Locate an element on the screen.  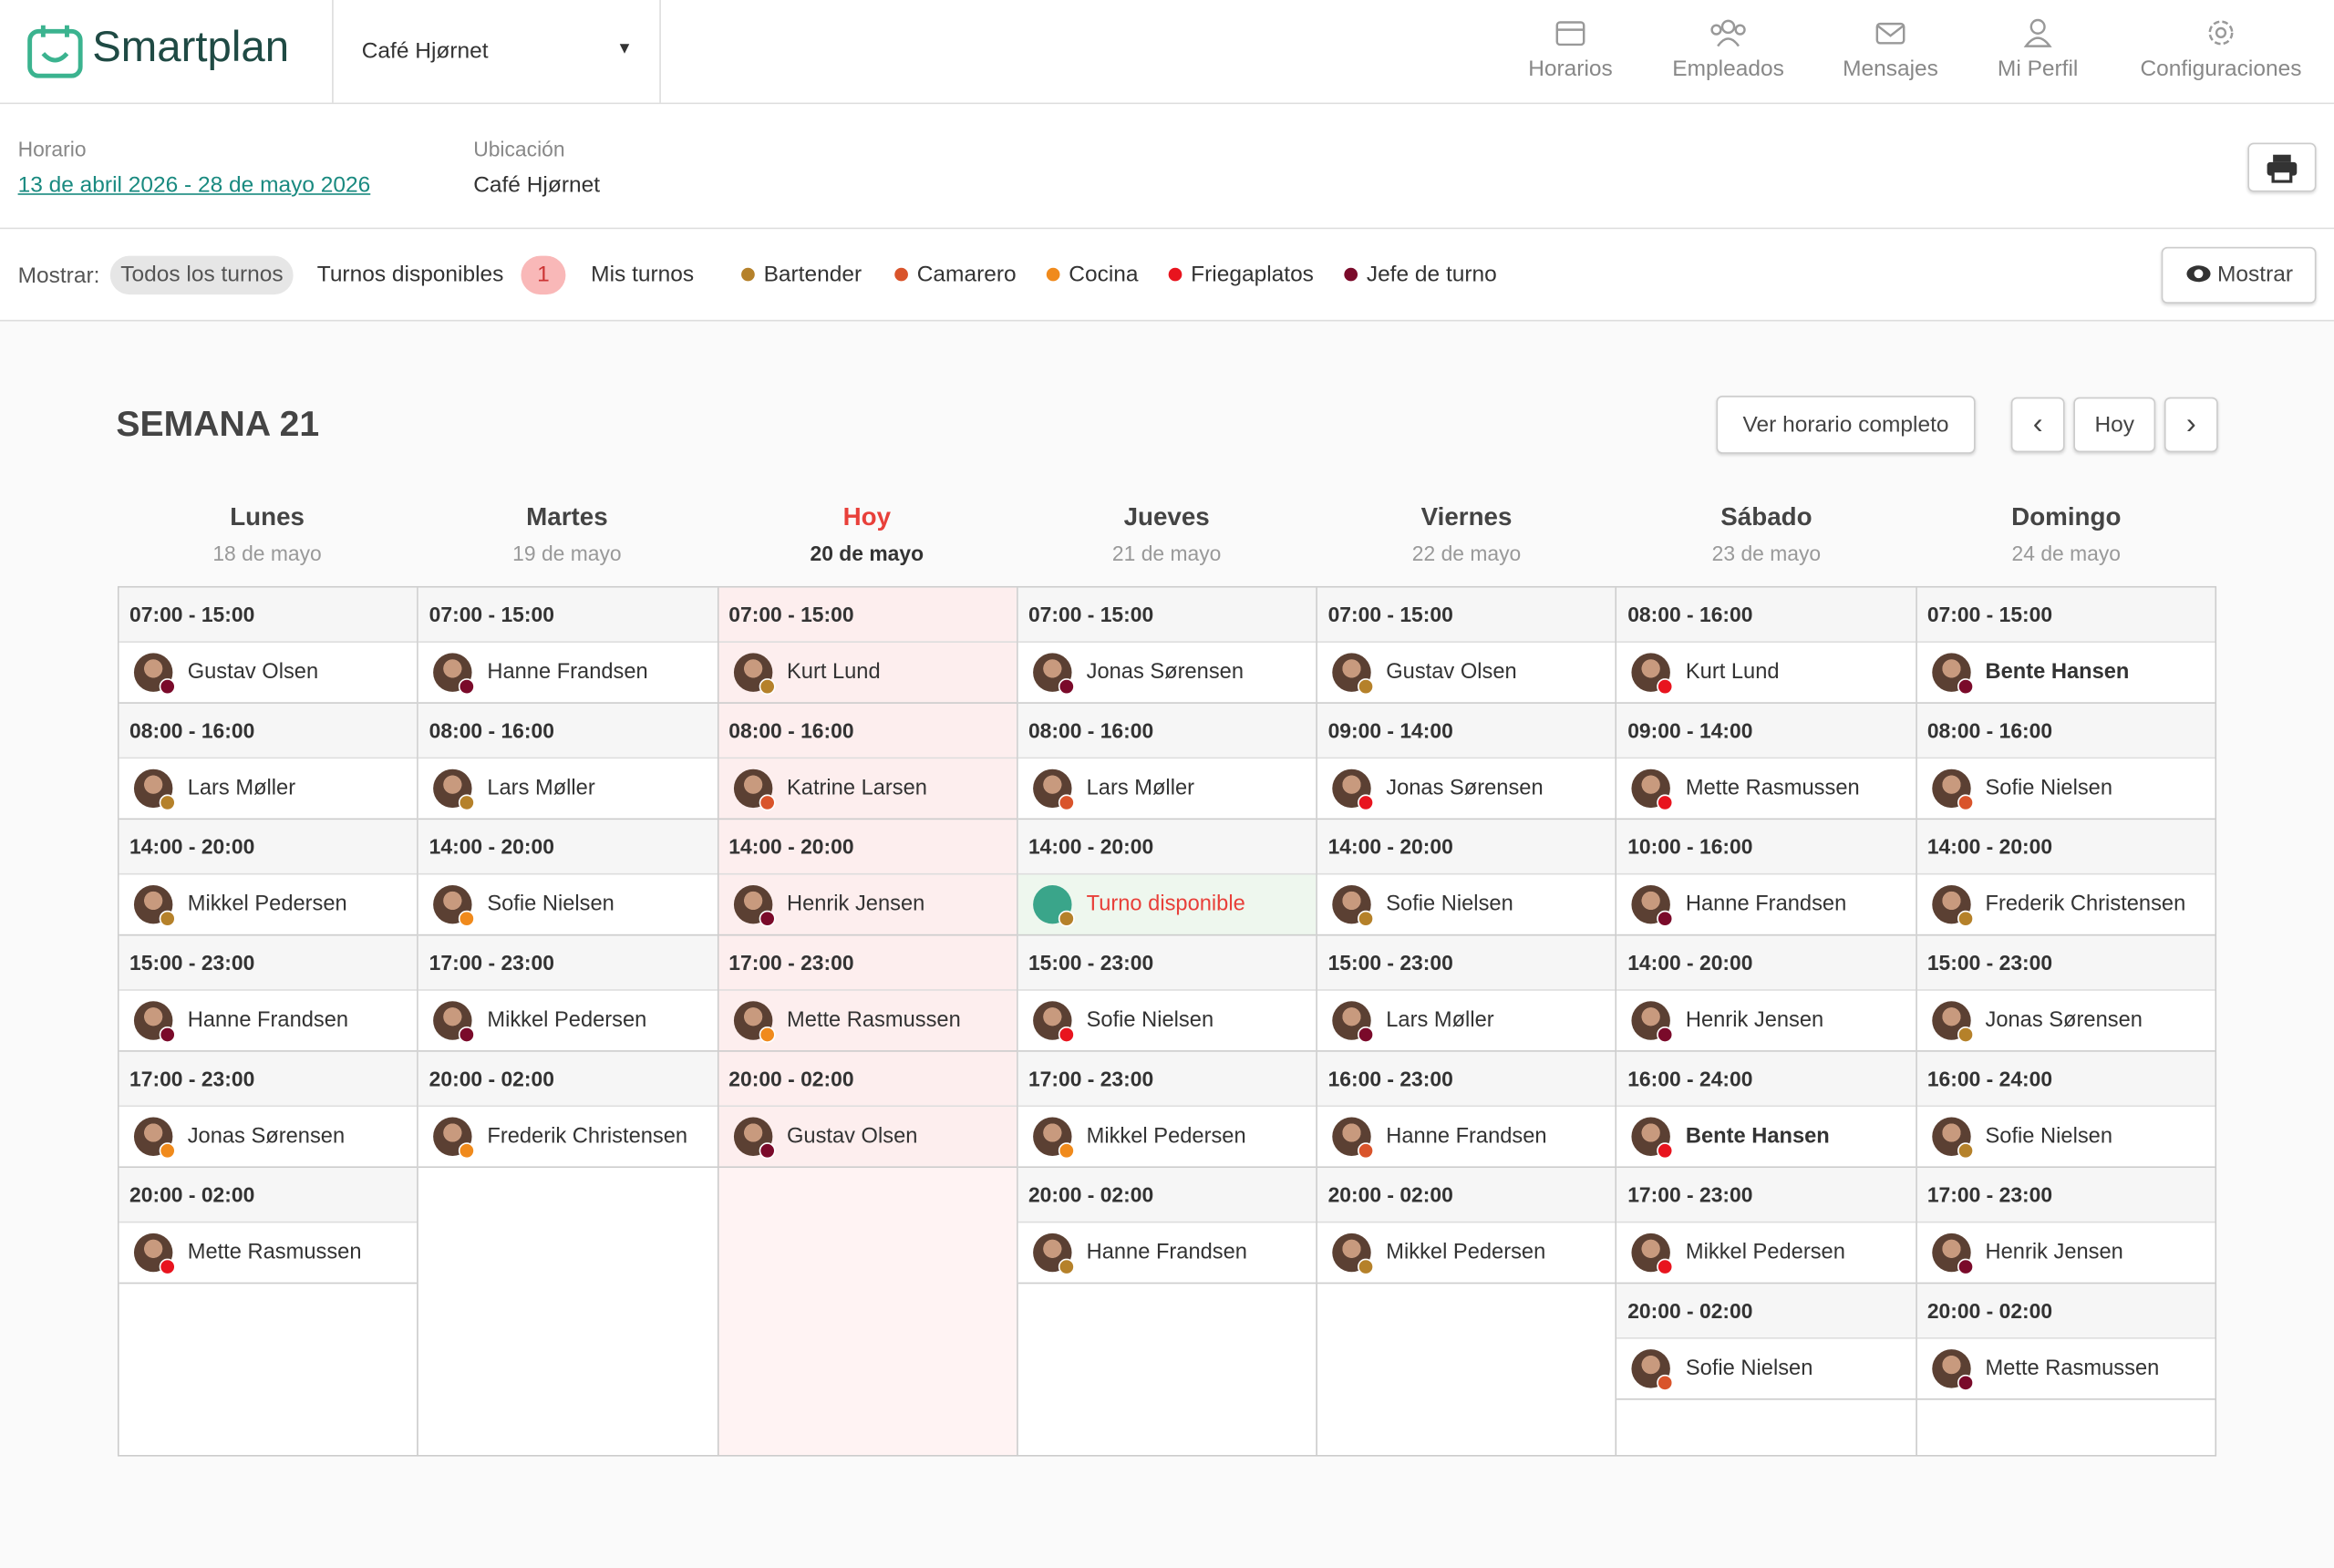
print-icon is located at coordinates (2283, 168).